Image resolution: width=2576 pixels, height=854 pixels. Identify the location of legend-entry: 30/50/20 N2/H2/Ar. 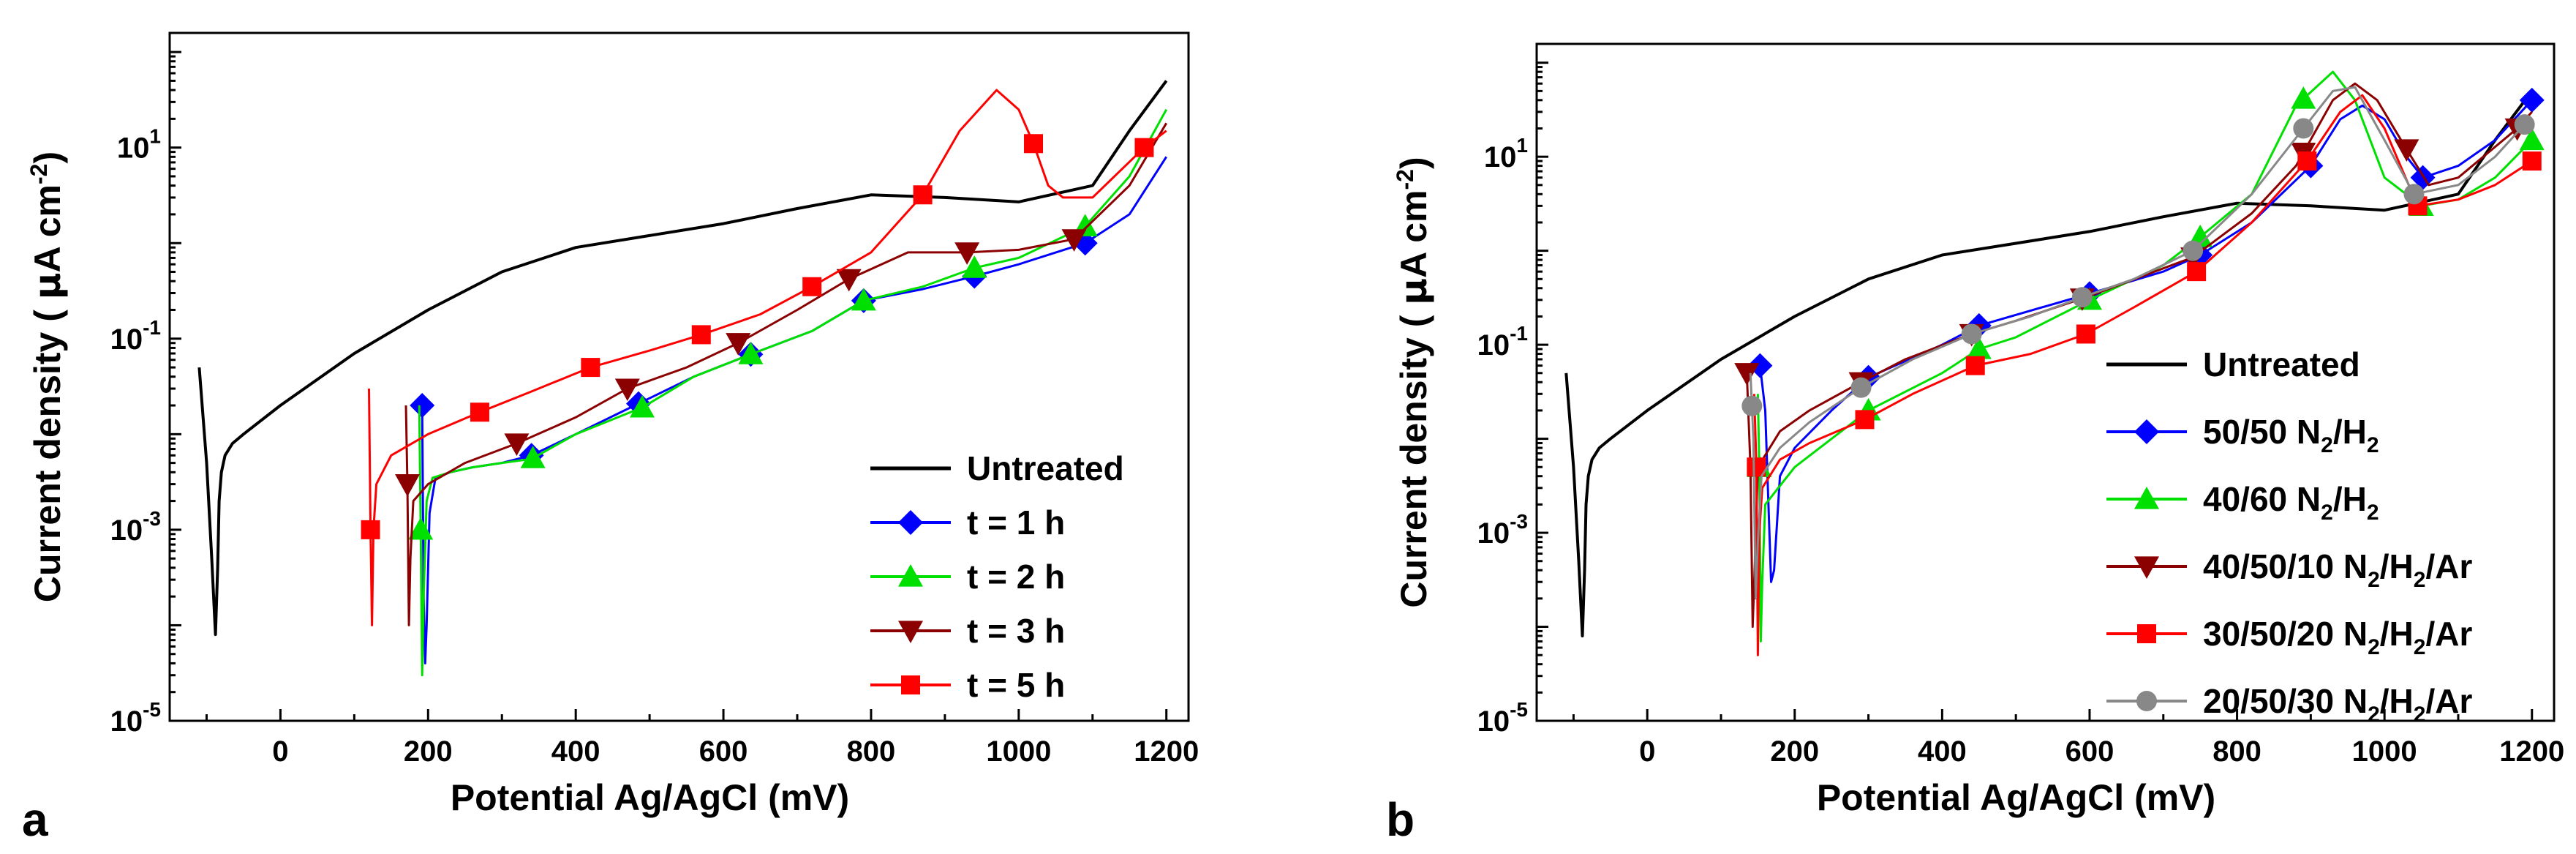
(2337, 637).